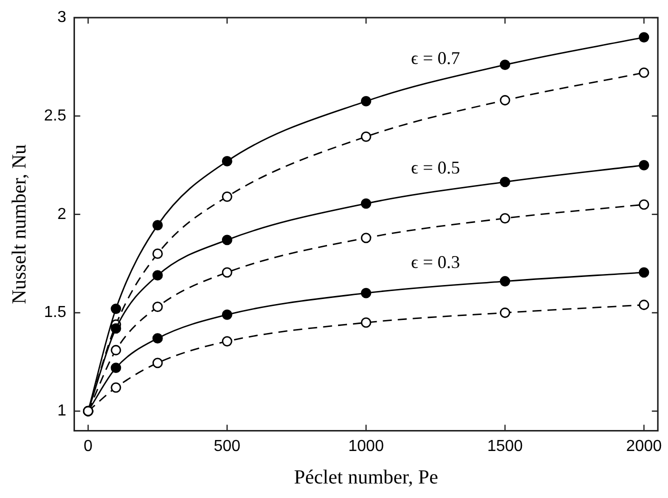  I want to click on x-tick-label: 500, so click(227, 446).